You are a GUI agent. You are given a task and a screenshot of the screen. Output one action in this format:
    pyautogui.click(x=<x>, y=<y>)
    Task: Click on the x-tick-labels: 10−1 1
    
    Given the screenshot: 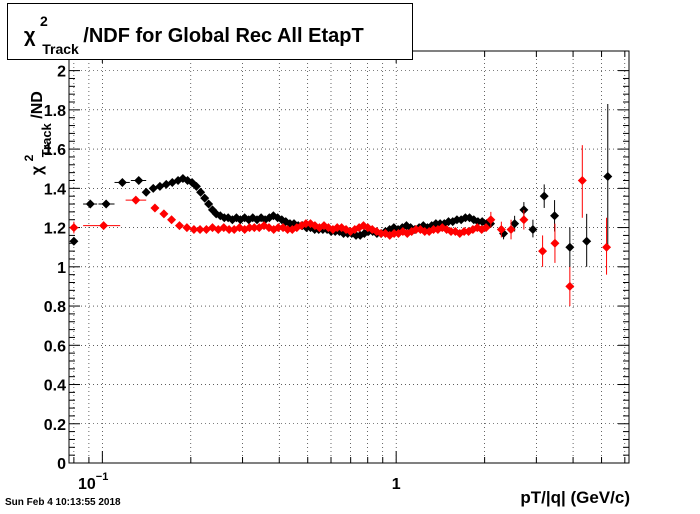 What is the action you would take?
    pyautogui.click(x=239, y=482)
    